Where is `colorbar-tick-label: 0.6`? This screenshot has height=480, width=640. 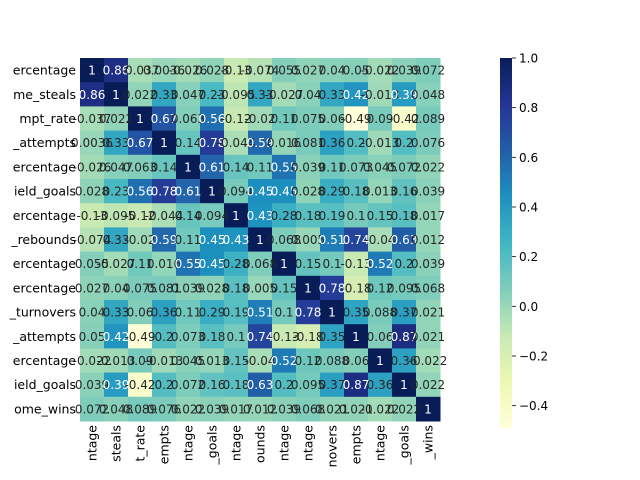
colorbar-tick-label: 0.6 is located at coordinates (528, 158).